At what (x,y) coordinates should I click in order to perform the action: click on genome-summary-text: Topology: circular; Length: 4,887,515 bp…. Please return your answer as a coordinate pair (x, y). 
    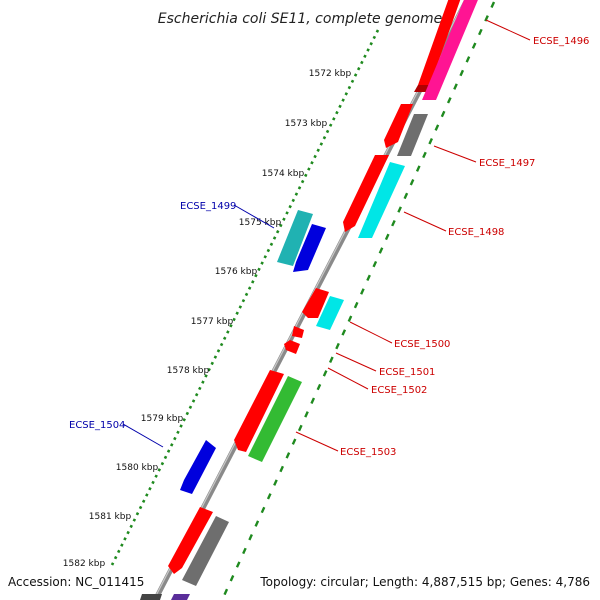
    Looking at the image, I should click on (424, 582).